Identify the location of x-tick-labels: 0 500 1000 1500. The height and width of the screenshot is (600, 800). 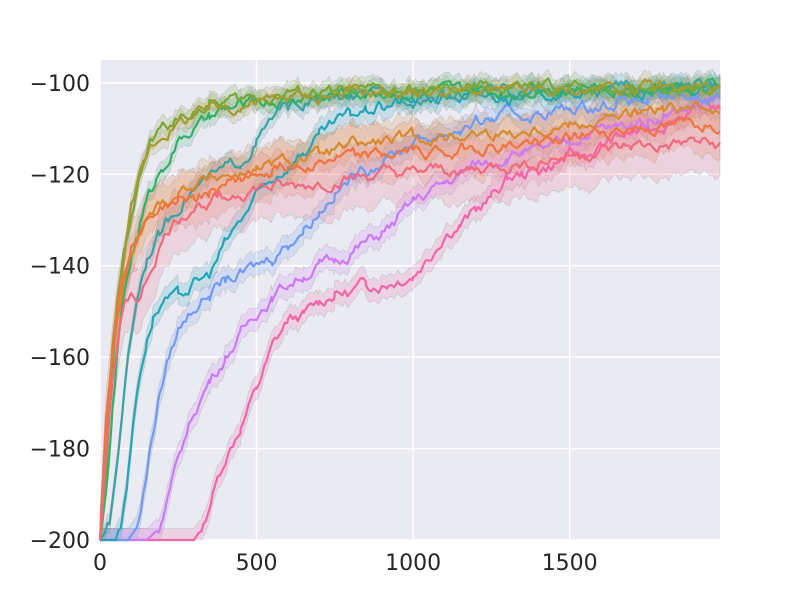
(345, 563).